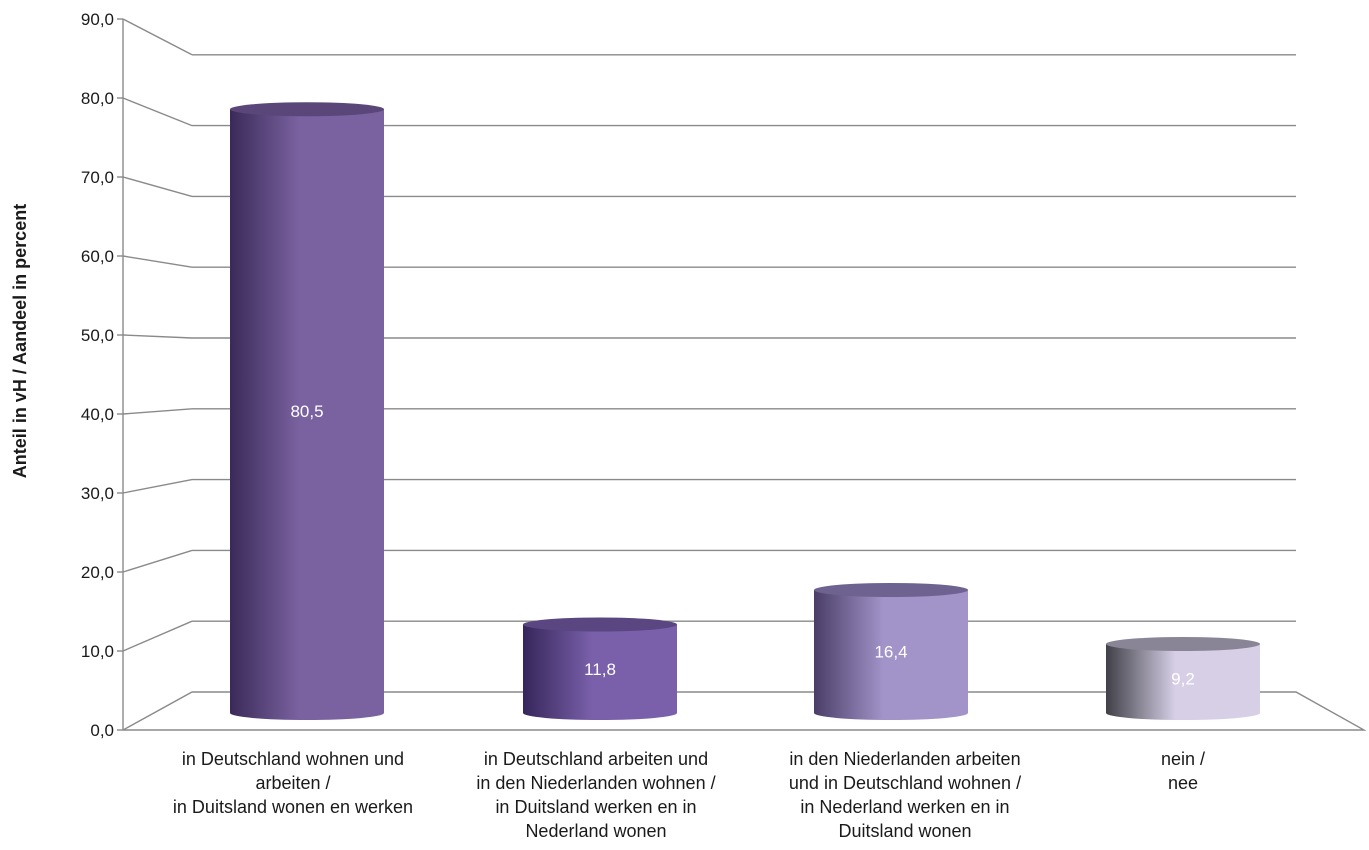 This screenshot has height=850, width=1369. I want to click on y-tick-label: 60,0, so click(97, 256).